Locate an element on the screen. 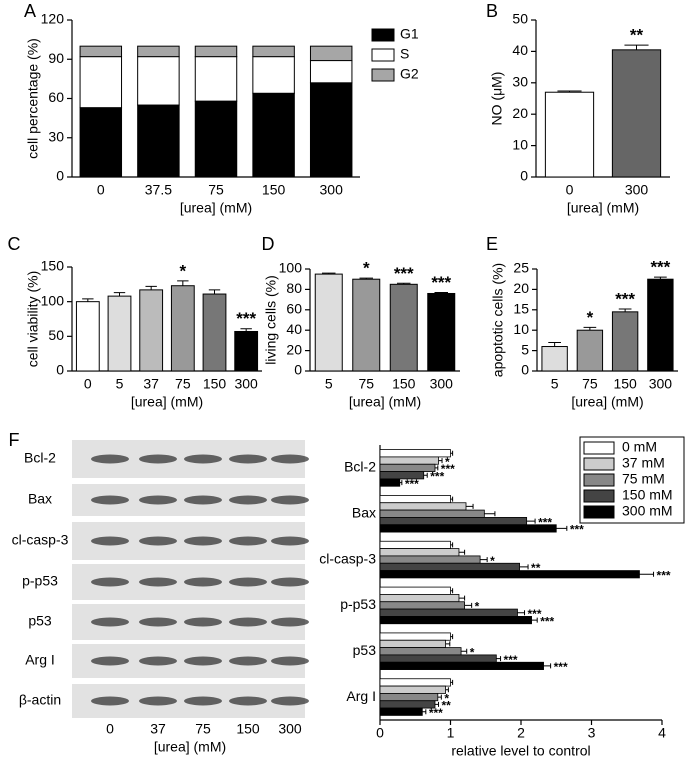 The height and width of the screenshot is (761, 686). x-axis-label: relative level to control is located at coordinates (520, 751).